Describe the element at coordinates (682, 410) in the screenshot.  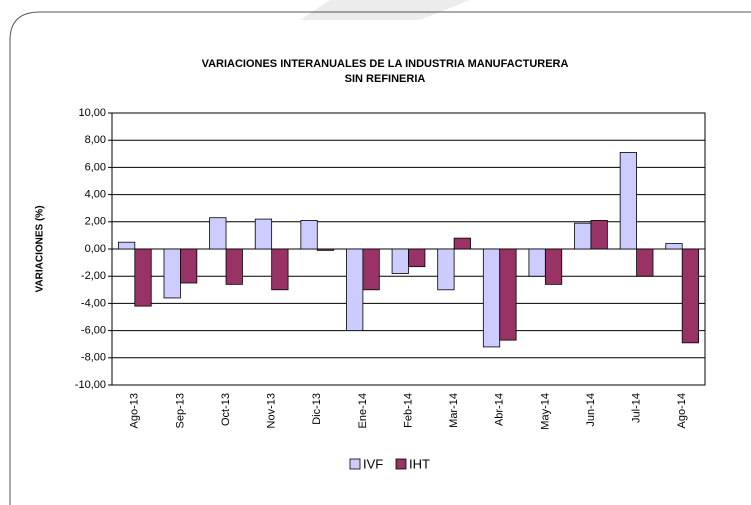
I see `x-tick-label: Ago-14` at that location.